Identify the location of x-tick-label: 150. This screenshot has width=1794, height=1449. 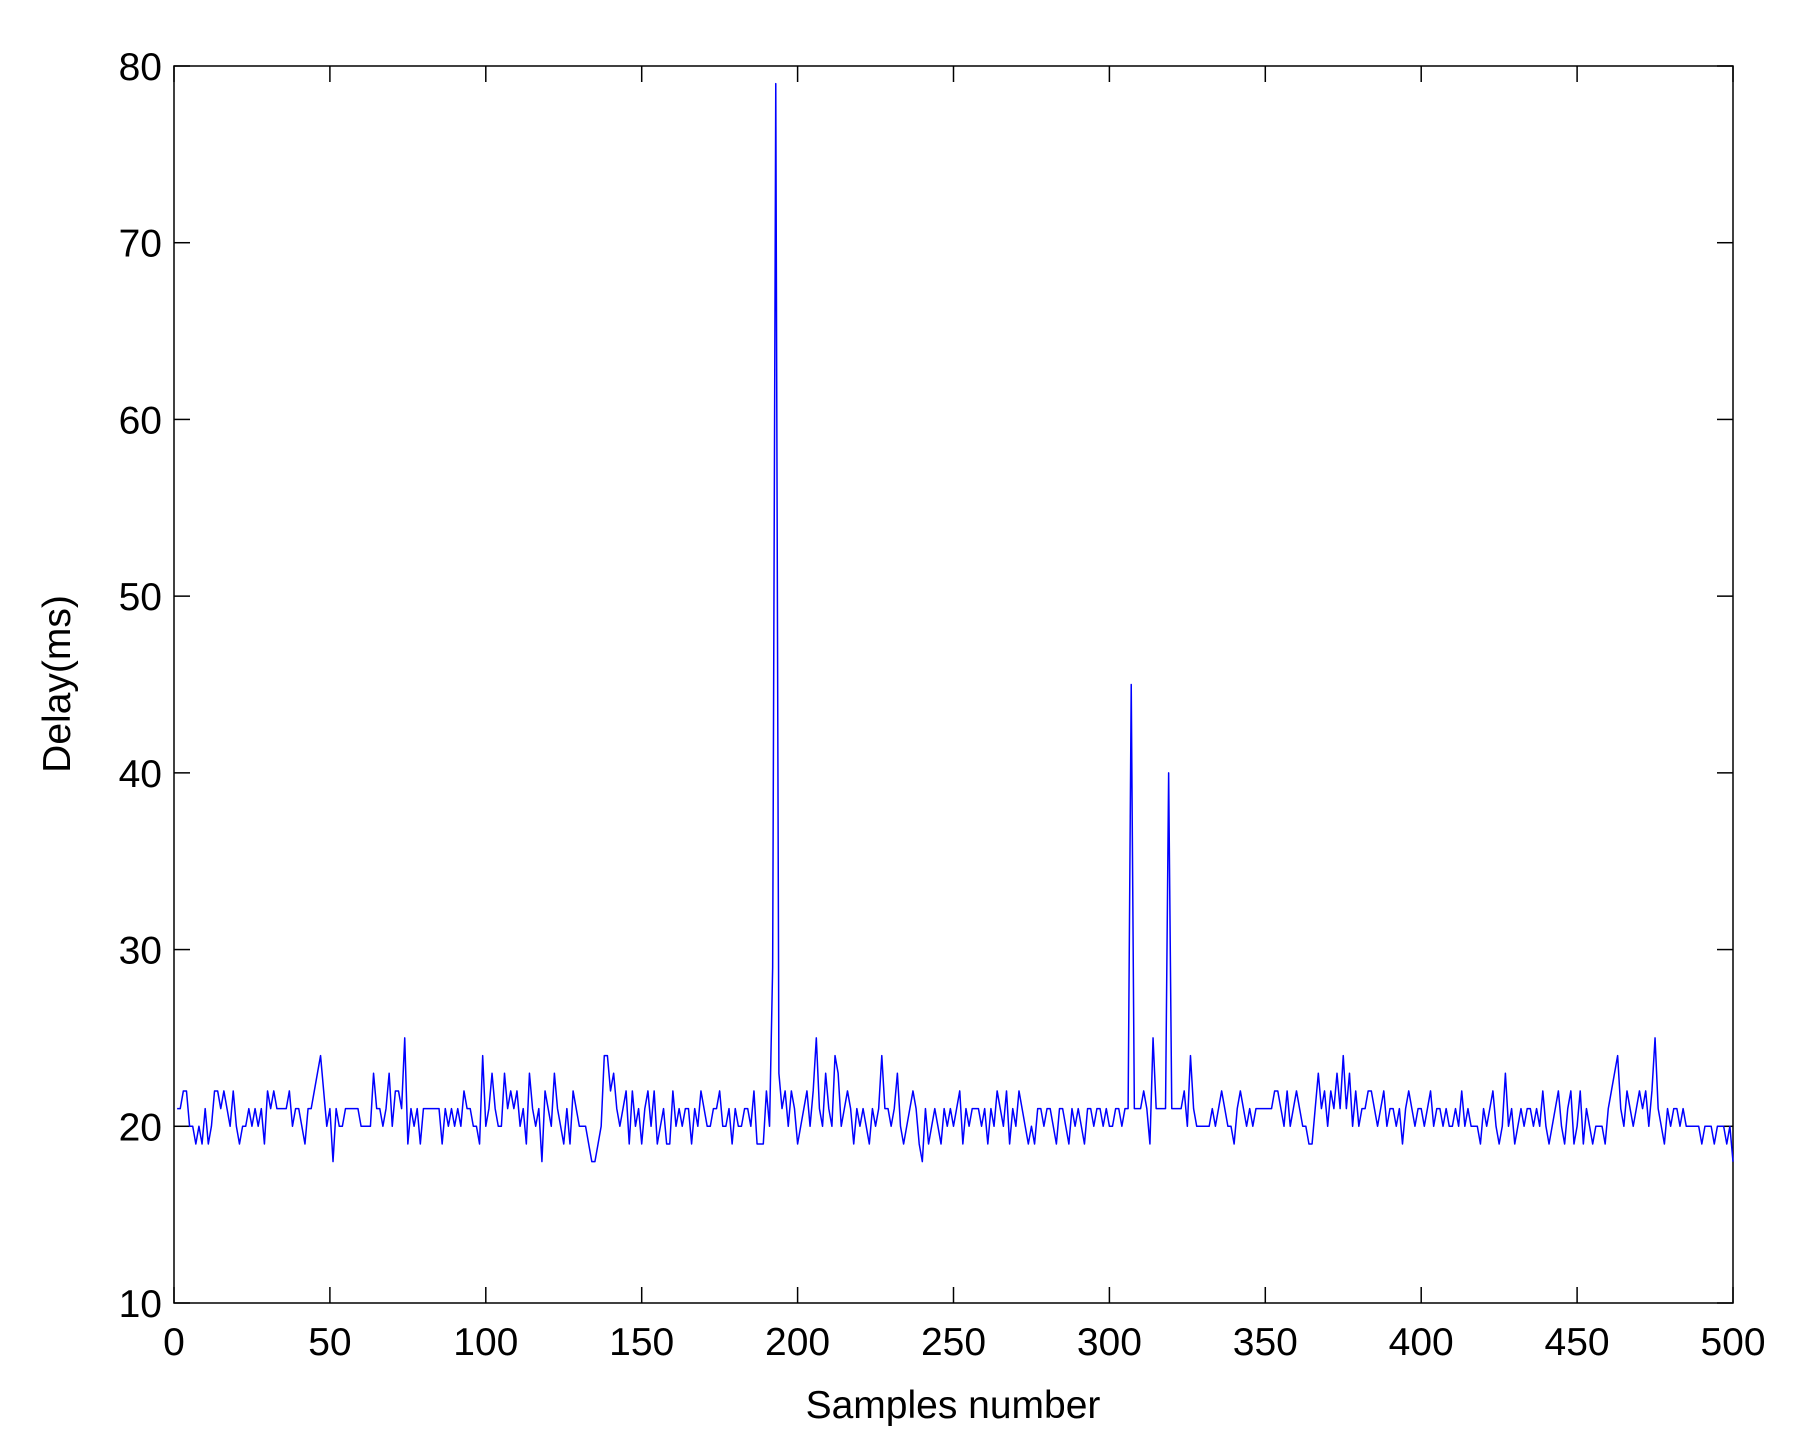
(641, 1342).